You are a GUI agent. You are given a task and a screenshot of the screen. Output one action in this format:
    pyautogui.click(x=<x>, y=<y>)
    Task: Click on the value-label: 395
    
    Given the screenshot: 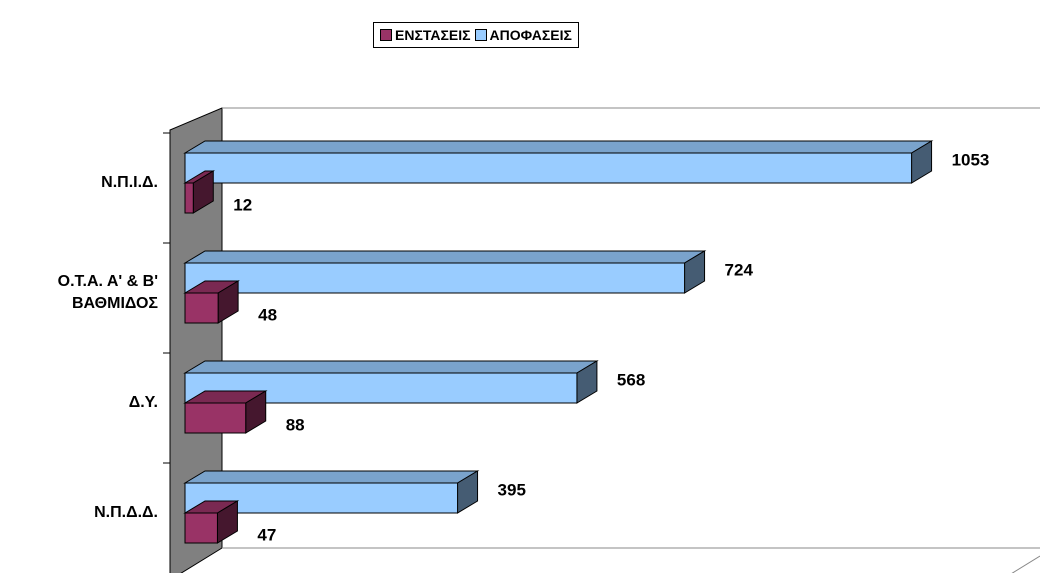 What is the action you would take?
    pyautogui.click(x=512, y=489)
    